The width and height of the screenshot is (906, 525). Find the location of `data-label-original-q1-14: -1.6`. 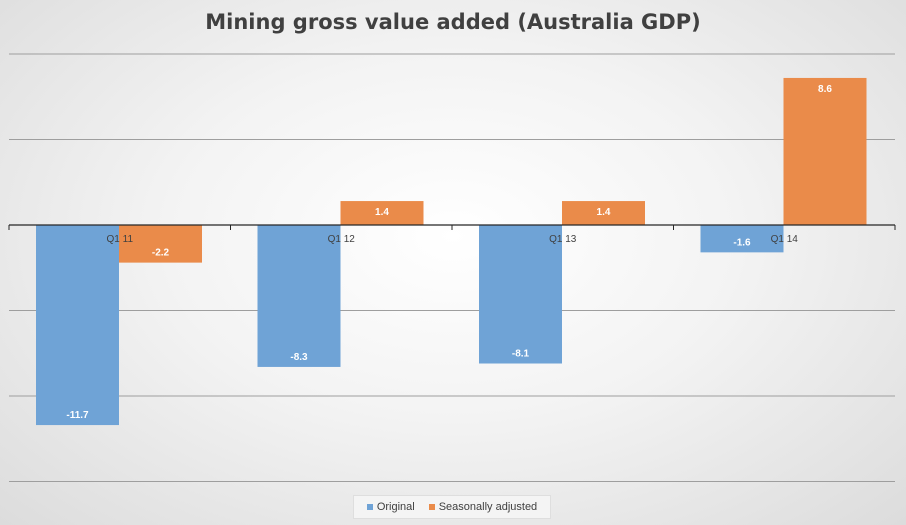

data-label-original-q1-14: -1.6 is located at coordinates (742, 242).